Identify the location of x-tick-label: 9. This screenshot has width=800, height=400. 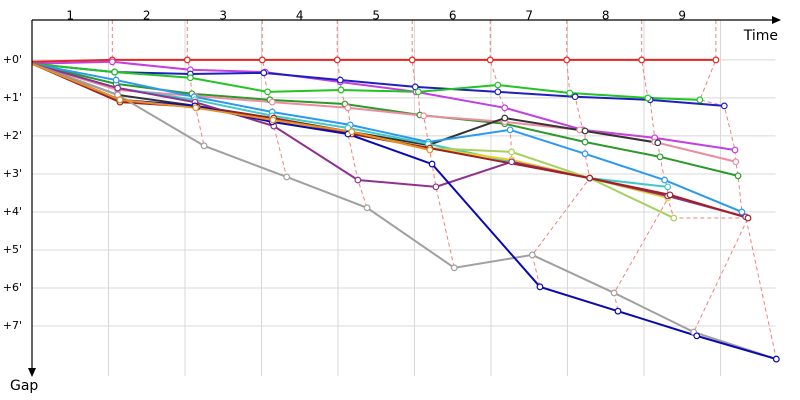
(682, 16).